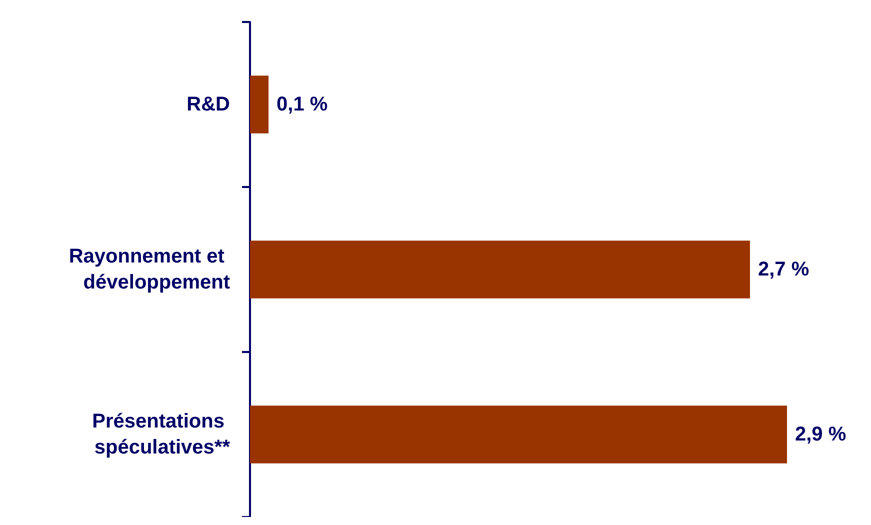 Image resolution: width=871 pixels, height=525 pixels. I want to click on data-label: 2,7 %, so click(784, 269).